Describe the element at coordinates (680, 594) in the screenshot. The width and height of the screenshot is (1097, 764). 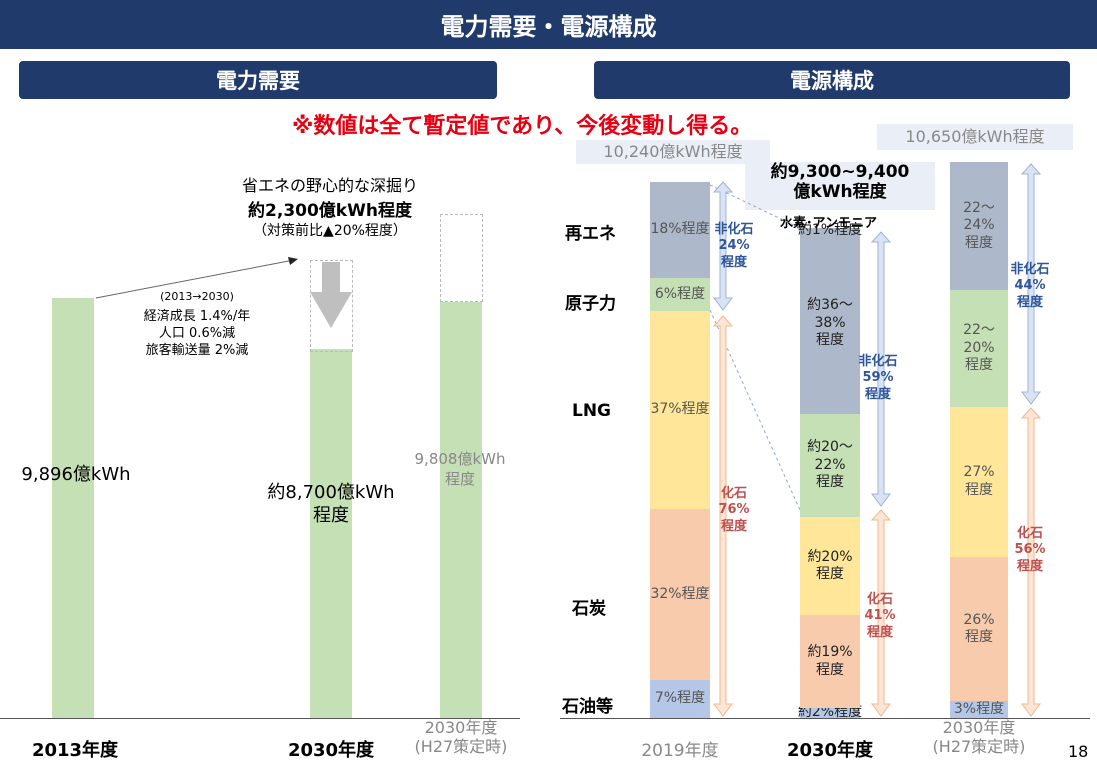
I see `segment-0-1: 32%程度` at that location.